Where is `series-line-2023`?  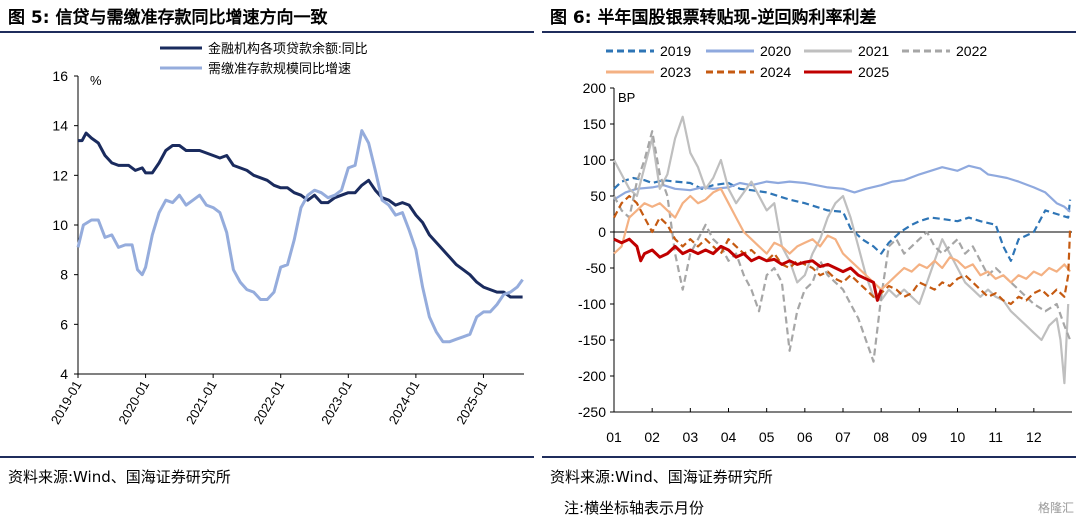
series-line-2023 is located at coordinates (842, 239).